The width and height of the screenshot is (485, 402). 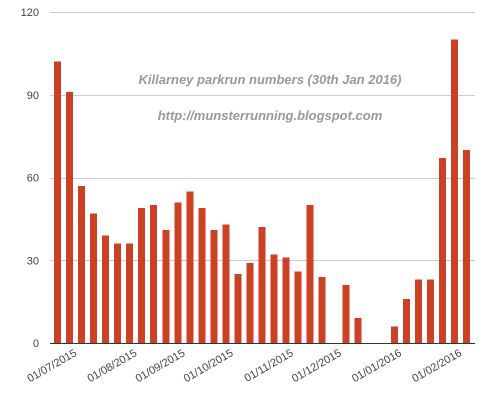 I want to click on x-tick-label: 01/08/2015, so click(x=112, y=366).